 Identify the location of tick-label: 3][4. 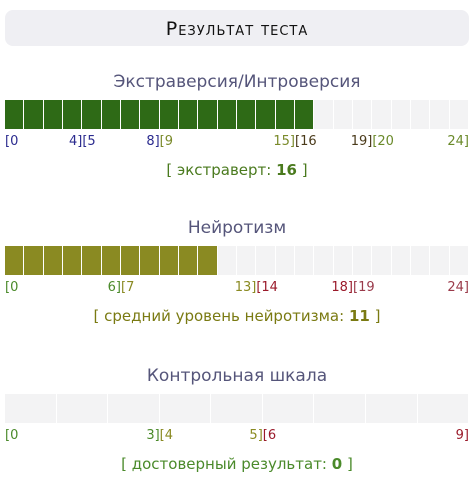
(159, 435).